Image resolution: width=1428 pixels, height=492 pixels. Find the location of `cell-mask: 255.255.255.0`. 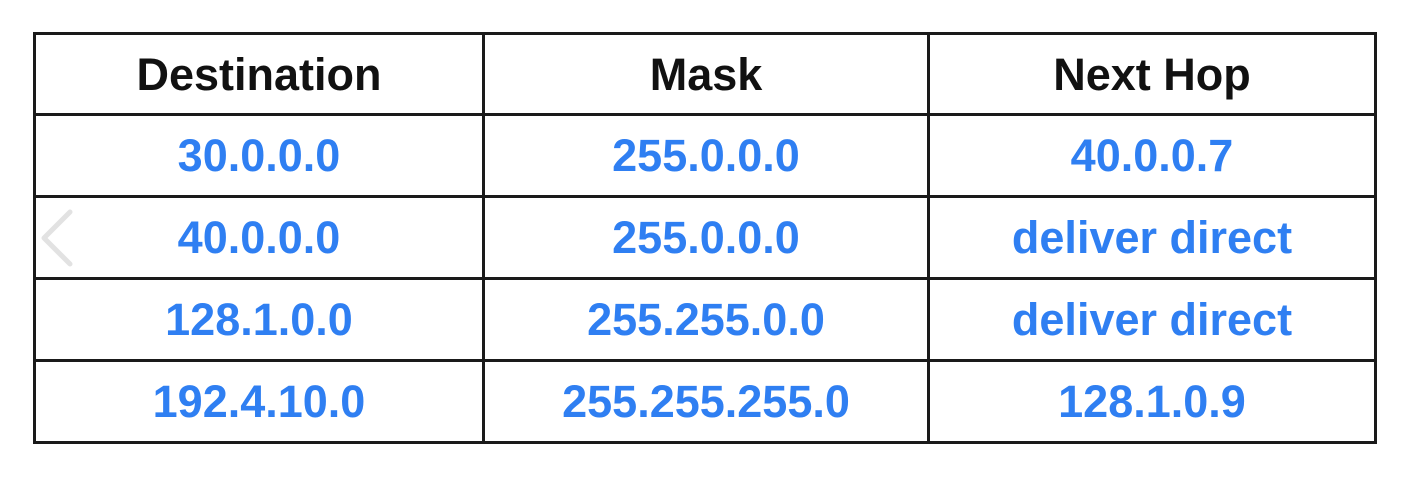

cell-mask: 255.255.255.0 is located at coordinates (706, 401).